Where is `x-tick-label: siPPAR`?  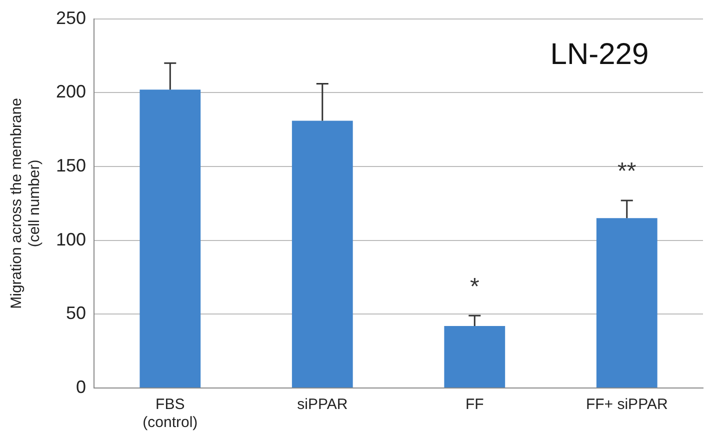 x-tick-label: siPPAR is located at coordinates (322, 405).